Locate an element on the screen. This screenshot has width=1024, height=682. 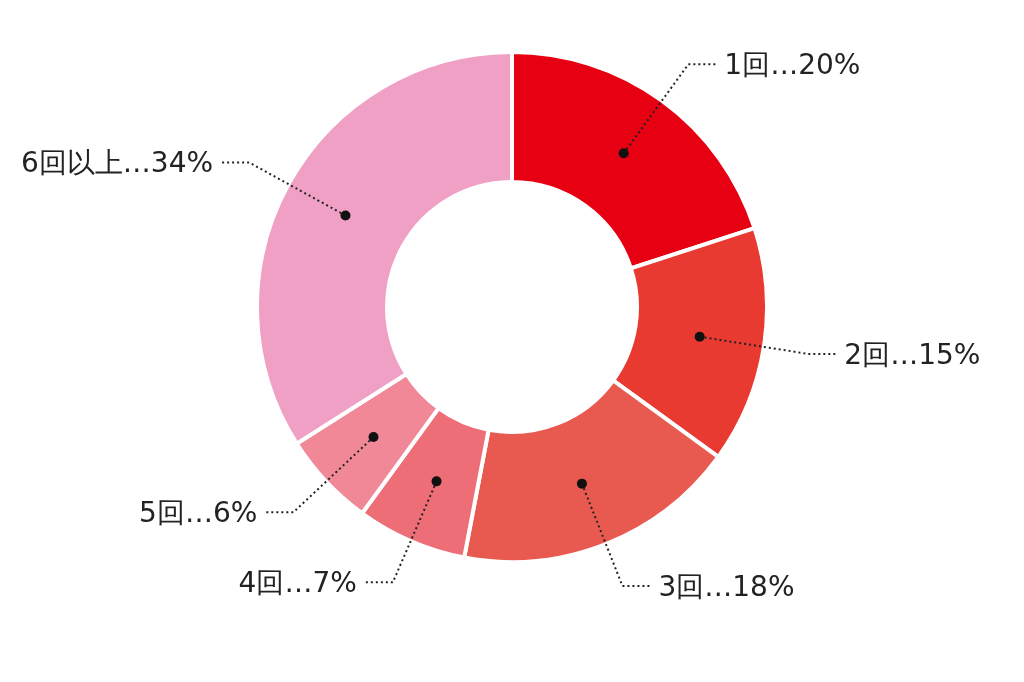
slice-label: 4回 is located at coordinates (261, 583).